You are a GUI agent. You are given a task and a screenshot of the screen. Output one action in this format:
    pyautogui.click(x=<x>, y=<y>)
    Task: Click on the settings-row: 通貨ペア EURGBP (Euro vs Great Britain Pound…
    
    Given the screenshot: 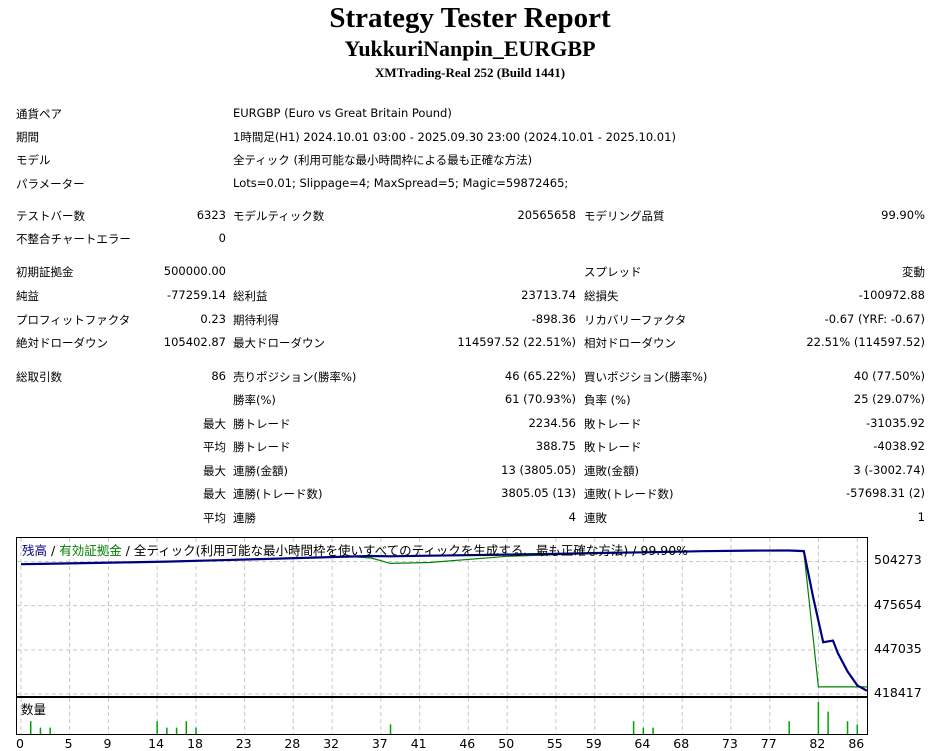 What is the action you would take?
    pyautogui.click(x=470, y=114)
    